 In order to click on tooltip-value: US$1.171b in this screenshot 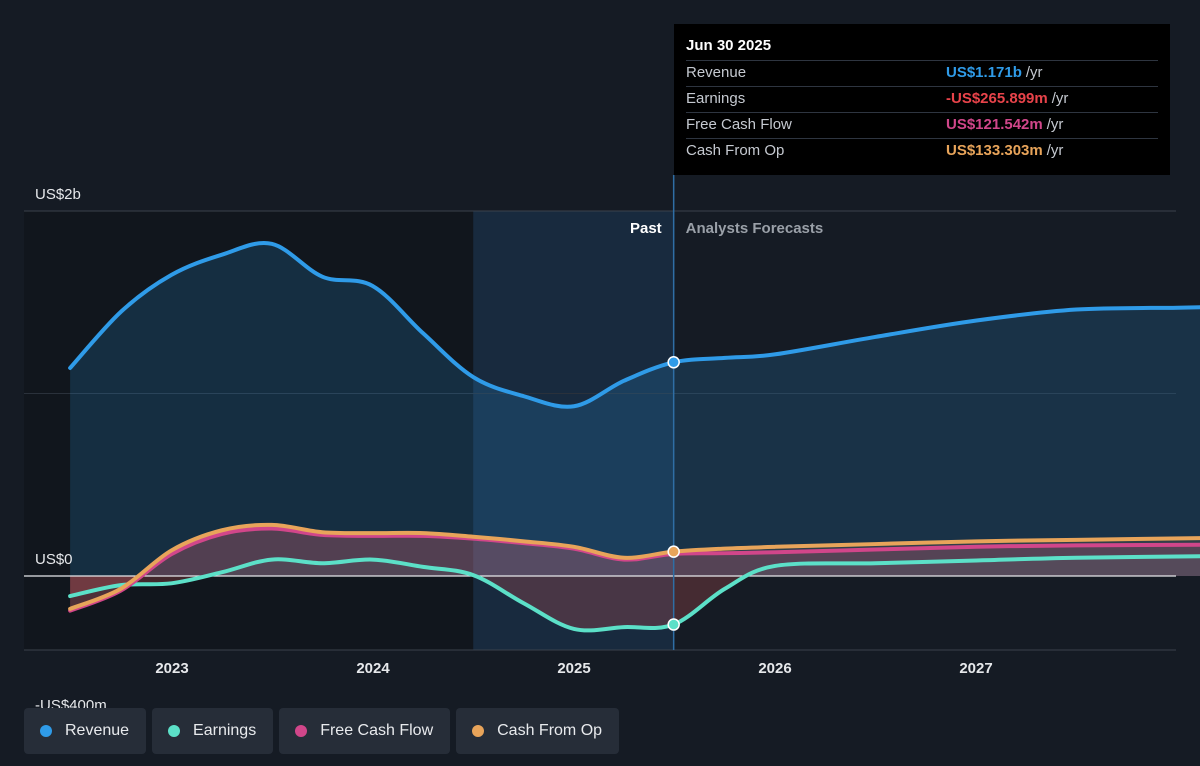, I will do `click(984, 72)`.